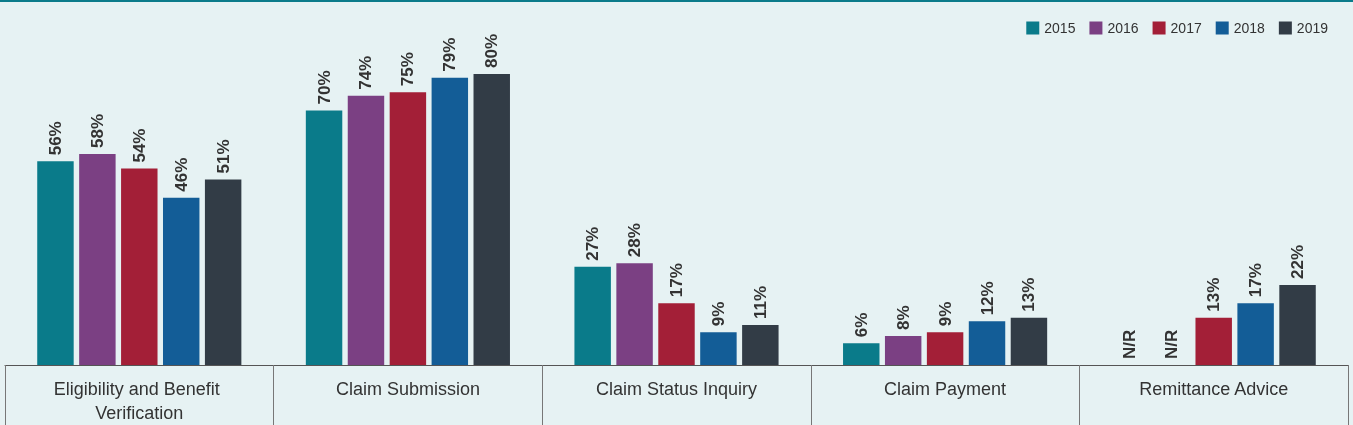  What do you see at coordinates (55, 138) in the screenshot?
I see `data-label: 56%` at bounding box center [55, 138].